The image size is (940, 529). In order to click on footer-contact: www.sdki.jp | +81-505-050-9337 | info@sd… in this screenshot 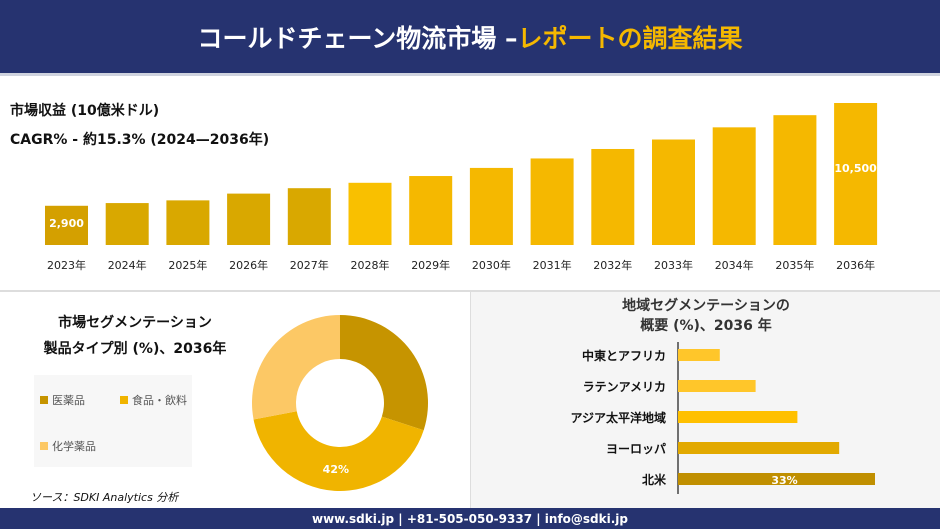, I will do `click(470, 518)`.